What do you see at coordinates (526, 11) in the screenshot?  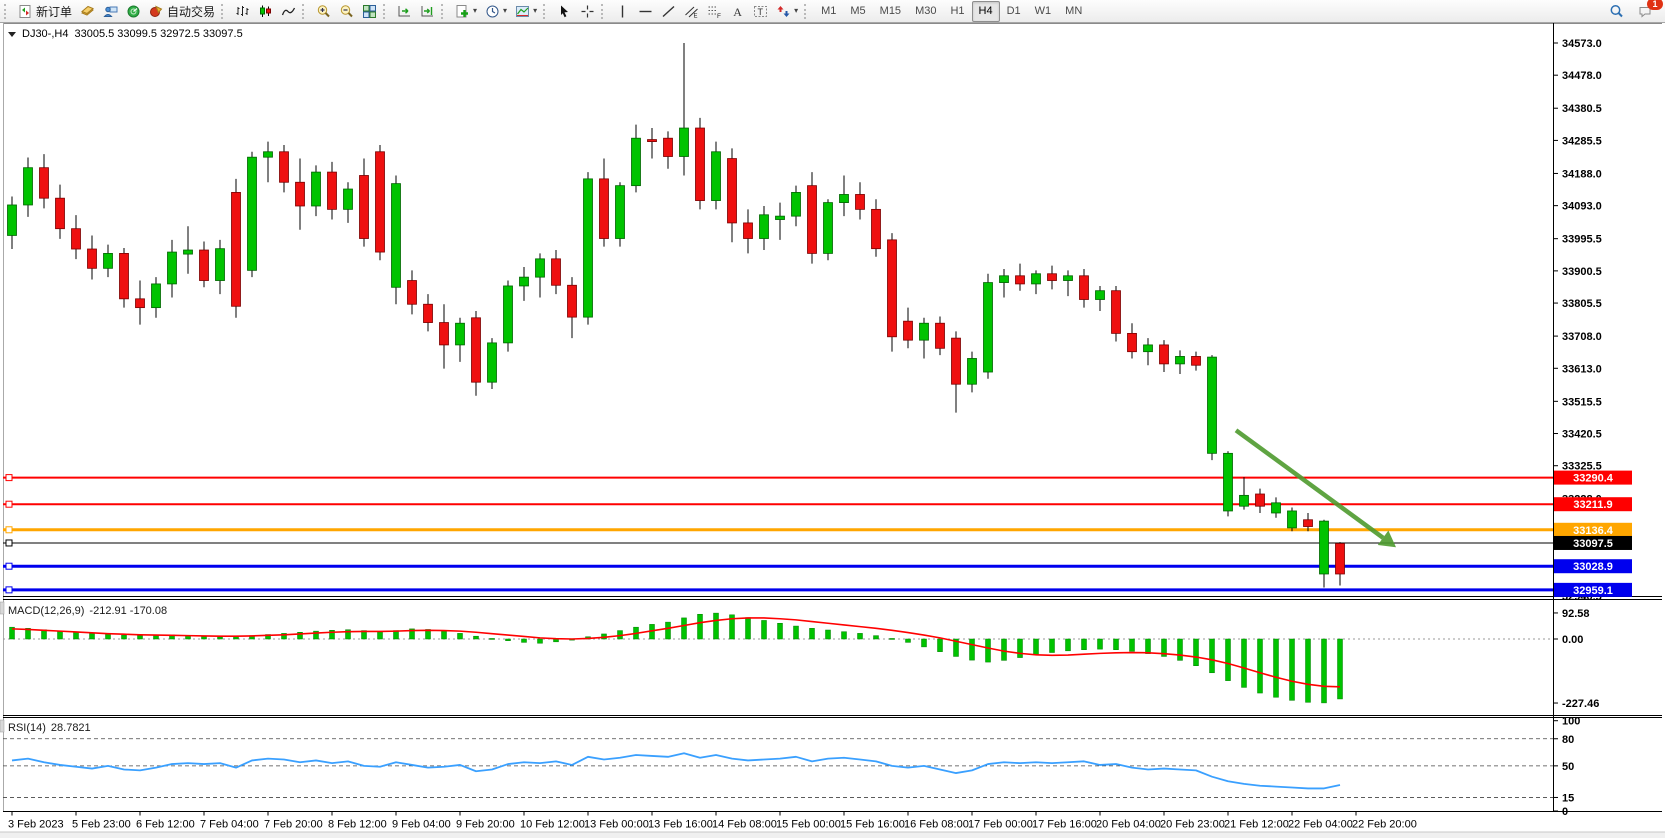 I see `templates-button: ▾` at bounding box center [526, 11].